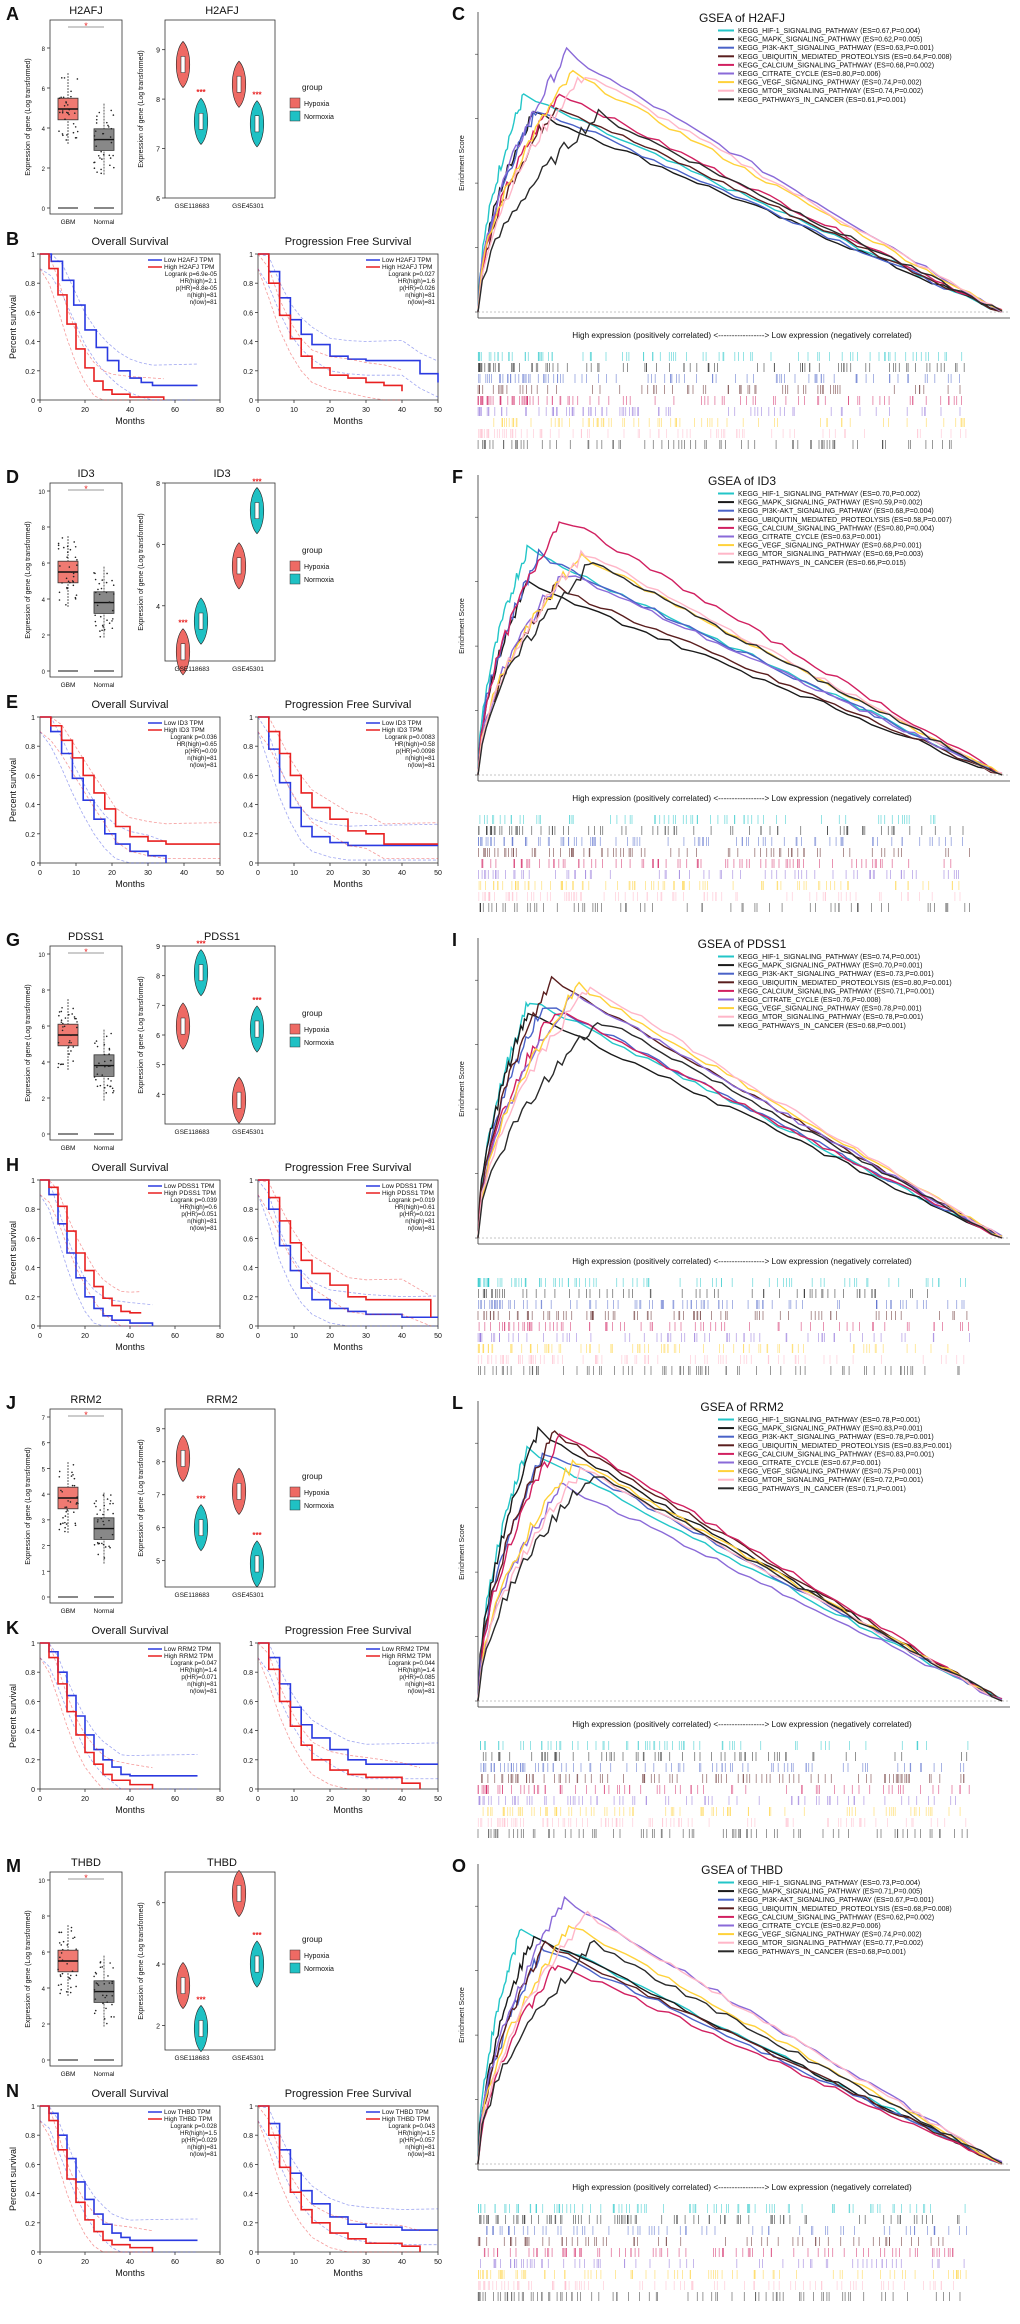  I want to click on survival-stat: n(low)=81, so click(422, 765).